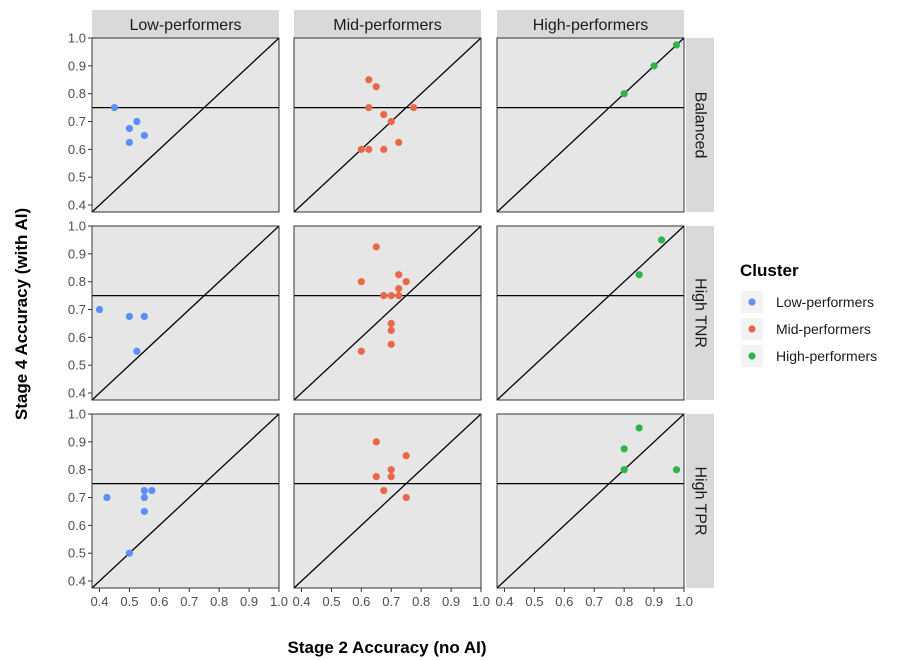 This screenshot has height=660, width=899. Describe the element at coordinates (818, 327) in the screenshot. I see `legend-box` at that location.